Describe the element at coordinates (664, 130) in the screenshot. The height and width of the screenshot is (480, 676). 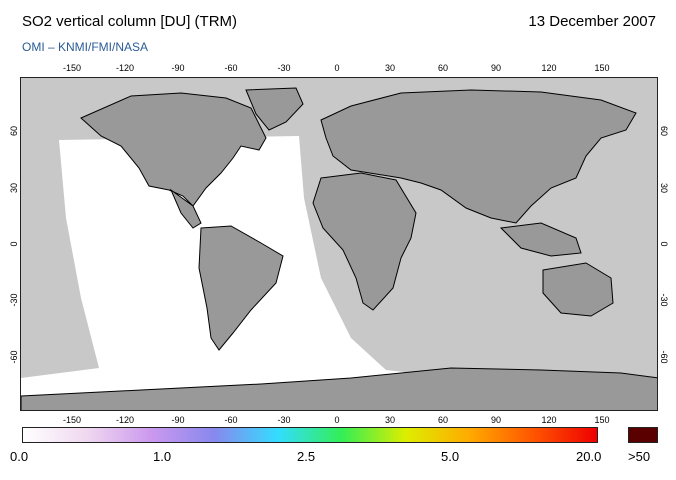
I see `lat-tick-right: 60` at that location.